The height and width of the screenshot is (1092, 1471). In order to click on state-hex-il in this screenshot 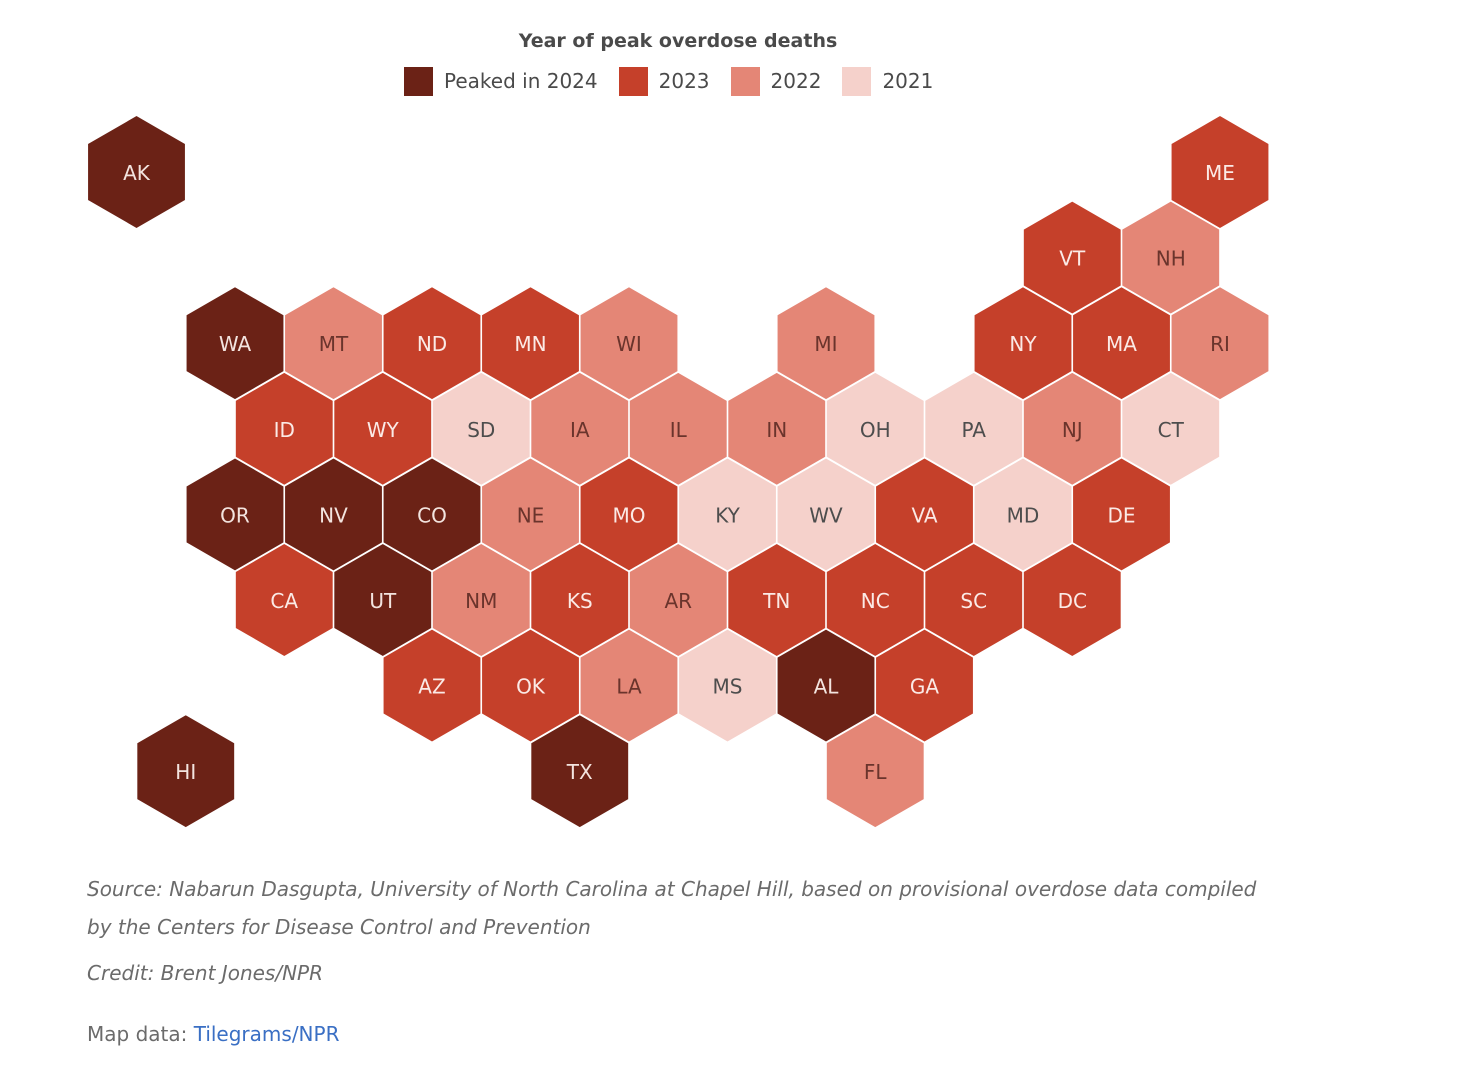, I will do `click(678, 428)`.